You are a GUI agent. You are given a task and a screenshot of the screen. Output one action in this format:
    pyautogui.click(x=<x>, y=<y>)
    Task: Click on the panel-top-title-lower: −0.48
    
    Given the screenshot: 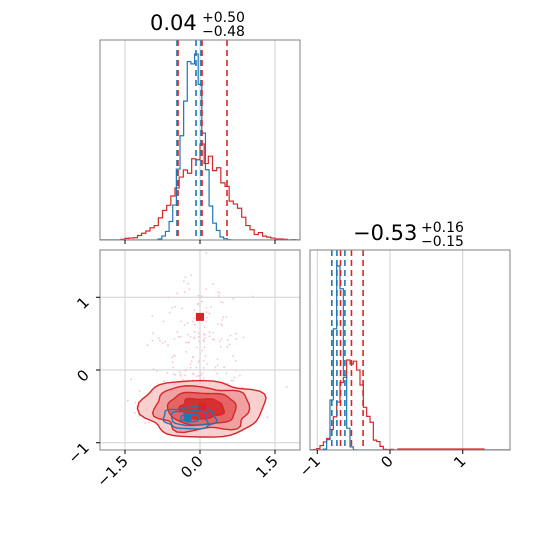 What is the action you would take?
    pyautogui.click(x=223, y=32)
    